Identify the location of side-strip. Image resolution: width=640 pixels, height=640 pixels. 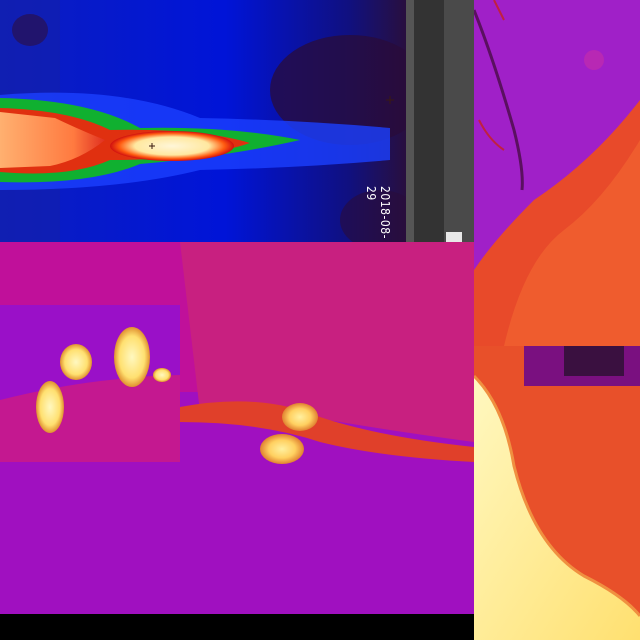
(440, 121).